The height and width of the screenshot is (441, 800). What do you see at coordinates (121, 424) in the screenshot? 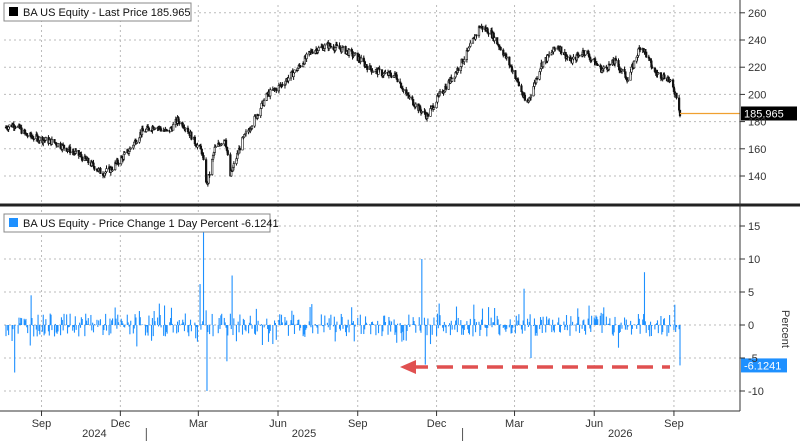
I see `xtick-label: Dec` at bounding box center [121, 424].